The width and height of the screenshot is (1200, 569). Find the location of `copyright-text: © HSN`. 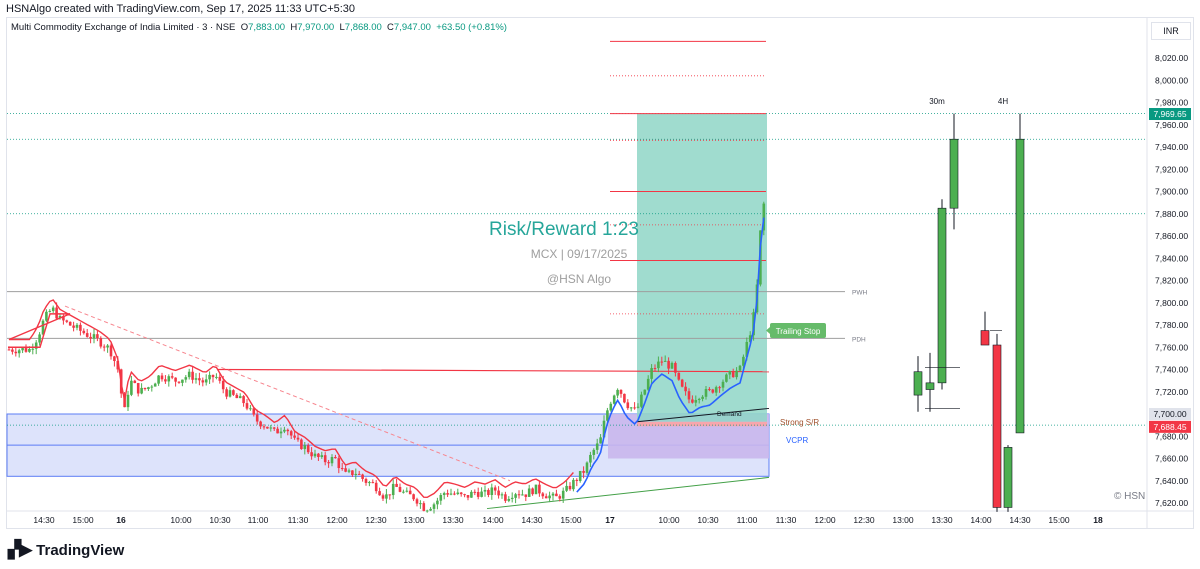

copyright-text: © HSN is located at coordinates (1130, 496).